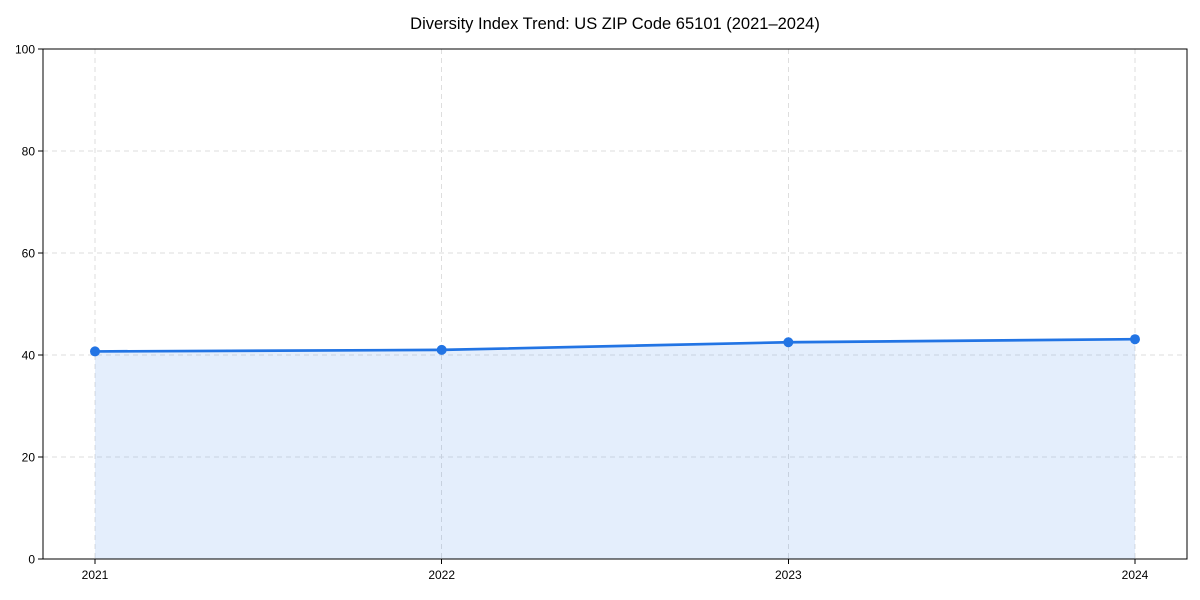 The image size is (1200, 600). What do you see at coordinates (788, 575) in the screenshot?
I see `x-tick-label-2023: 2023` at bounding box center [788, 575].